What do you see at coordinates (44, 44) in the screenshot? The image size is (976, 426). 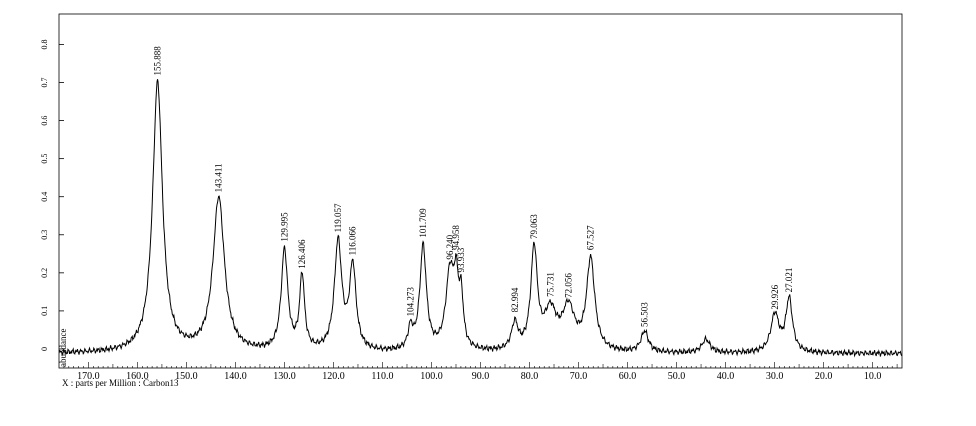 I see `y-tick-label: 0.8` at bounding box center [44, 44].